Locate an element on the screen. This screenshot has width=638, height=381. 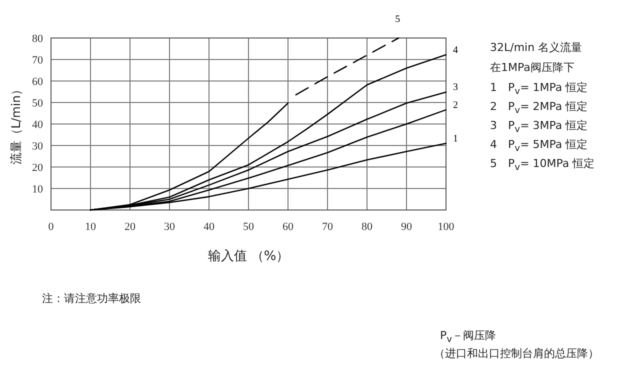
x-tick-label: 0 is located at coordinates (51, 227).